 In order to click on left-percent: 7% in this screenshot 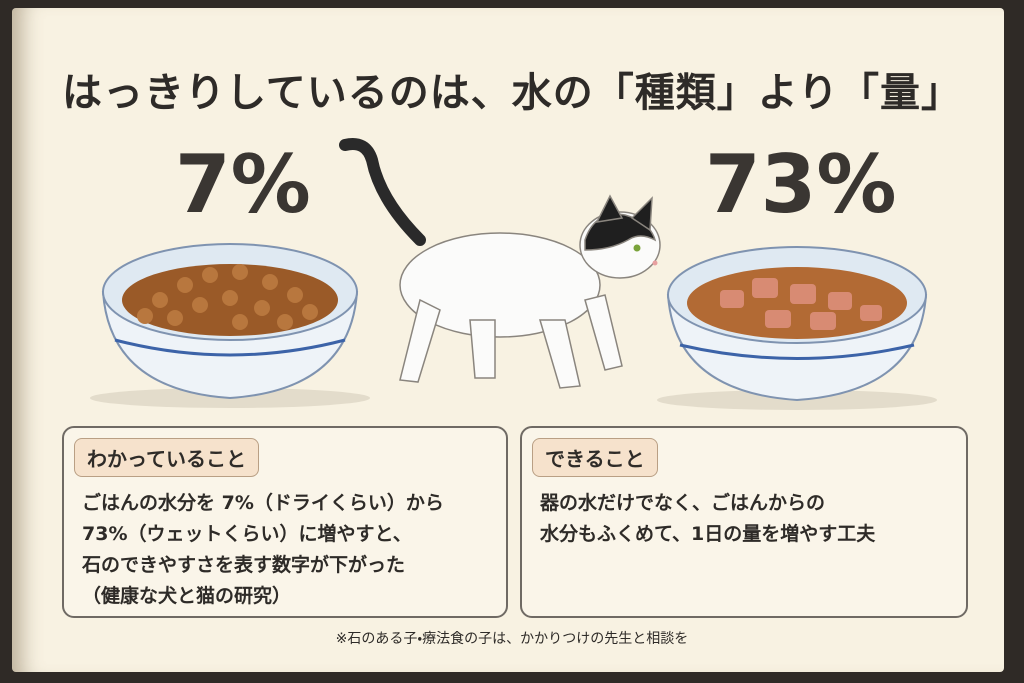, I will do `click(243, 184)`.